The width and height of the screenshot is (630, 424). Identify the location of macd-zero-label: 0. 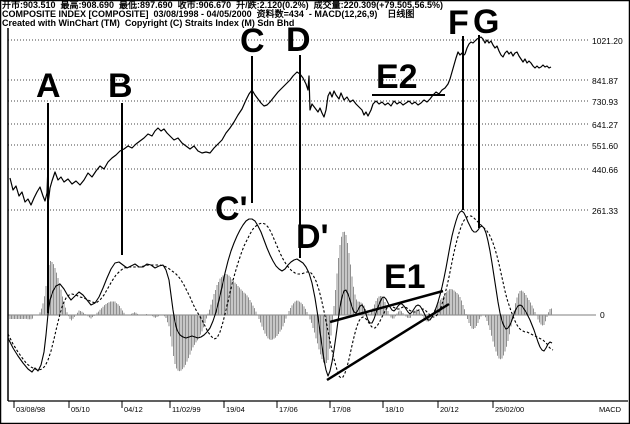
(602, 315).